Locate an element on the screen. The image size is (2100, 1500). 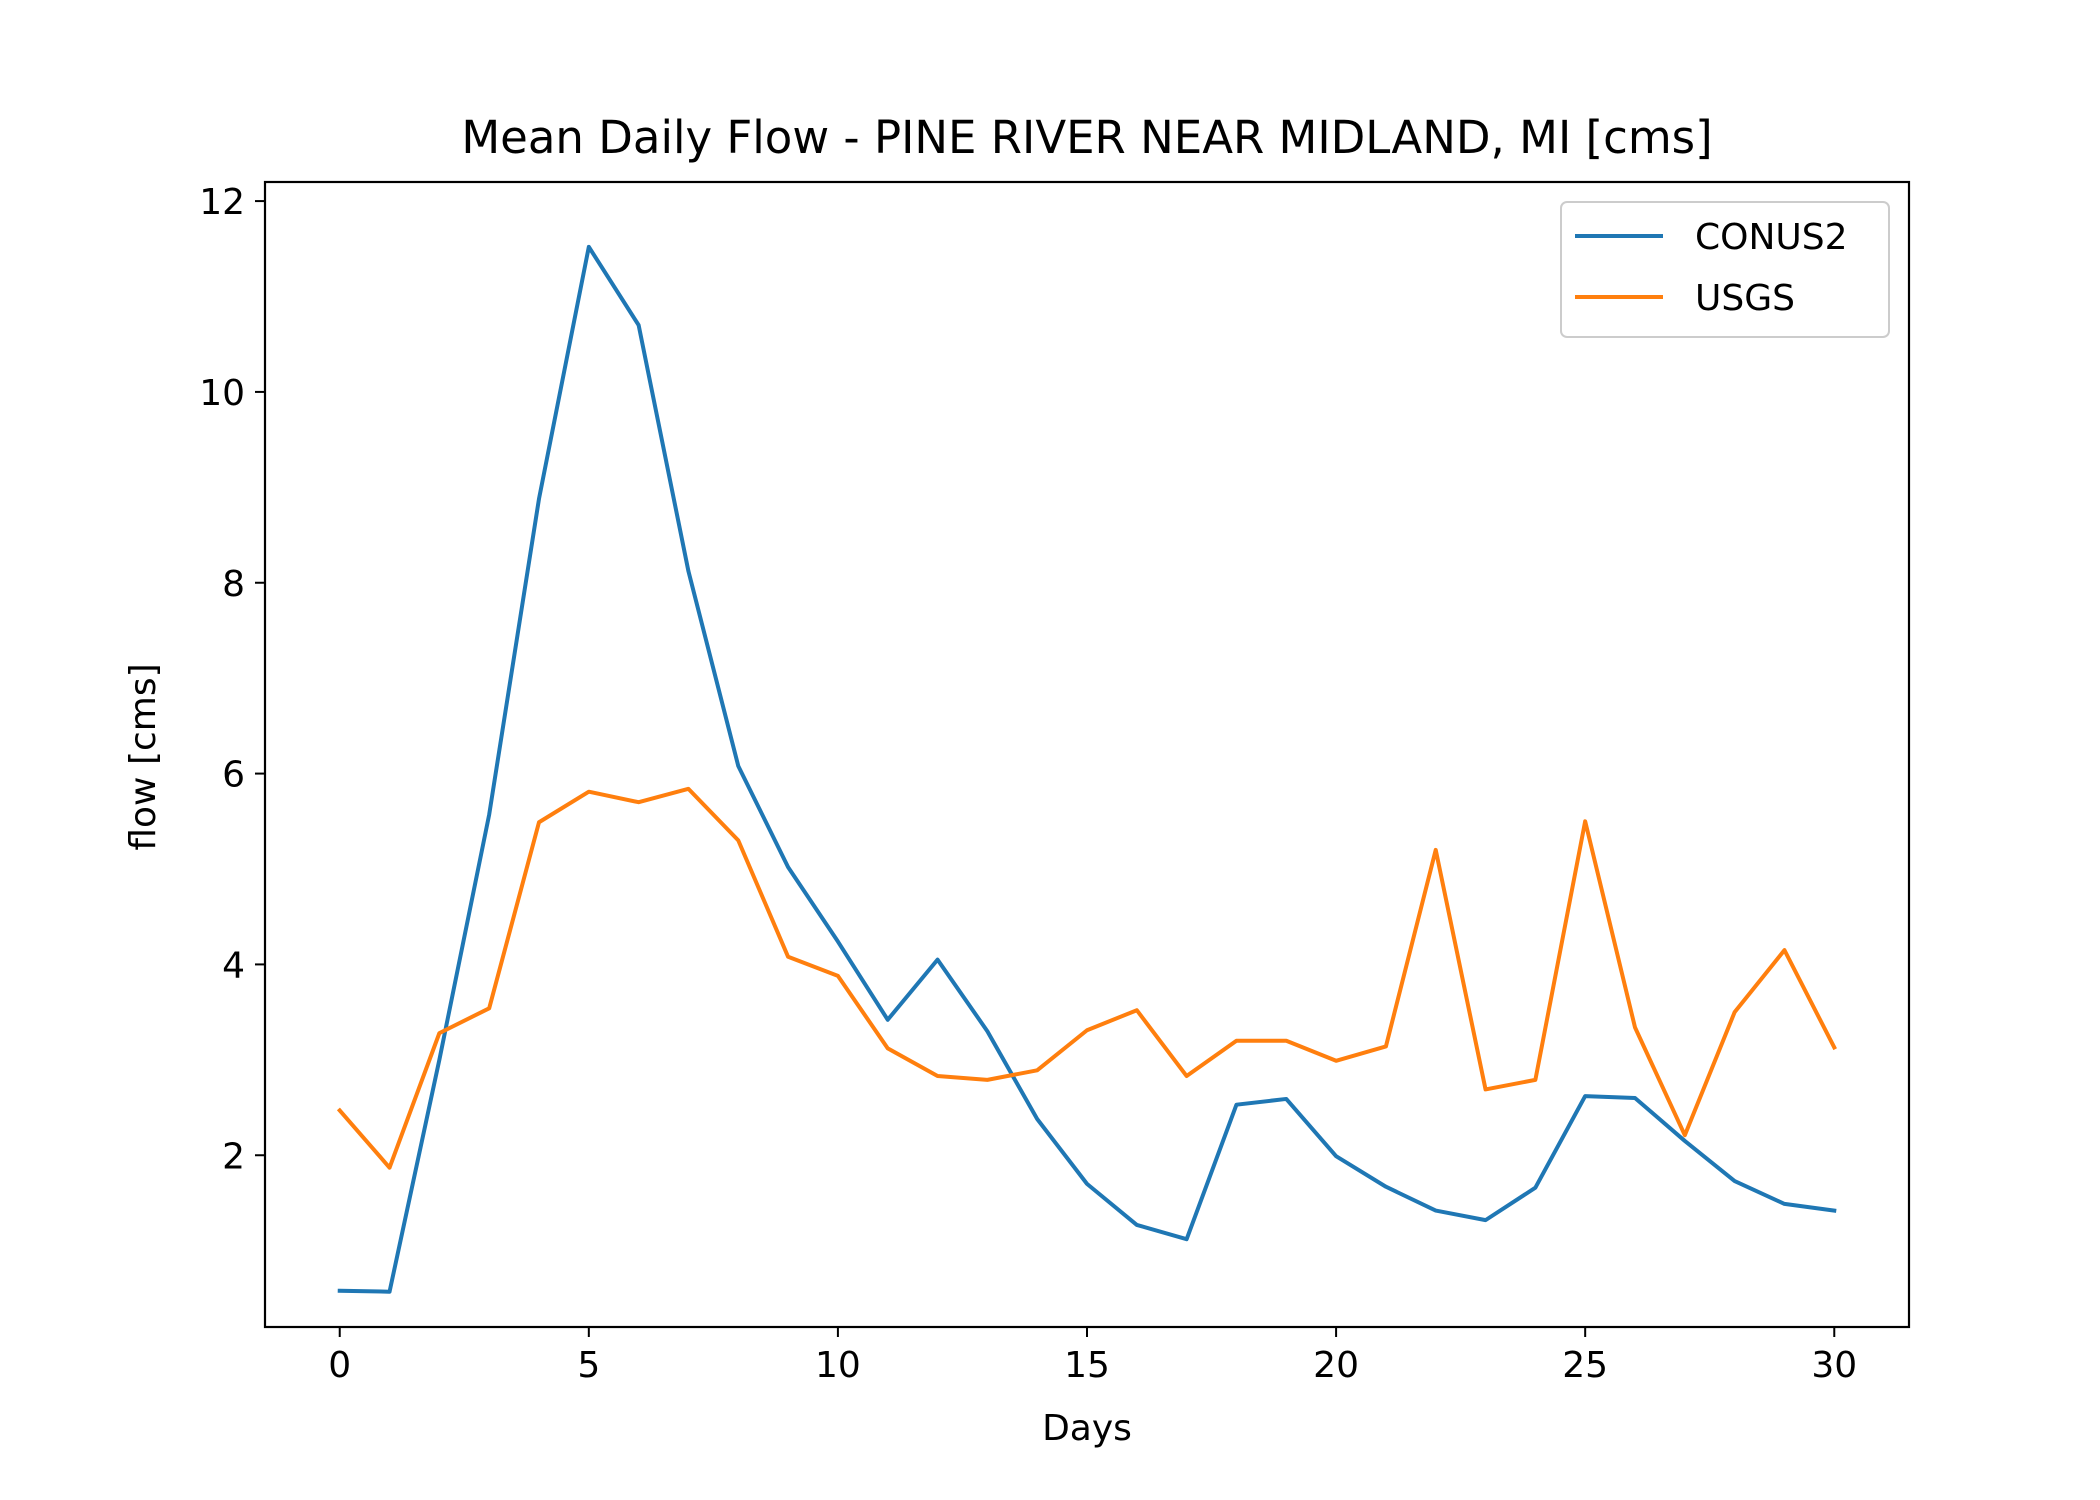
x-axis-label: Days is located at coordinates (1087, 1428).